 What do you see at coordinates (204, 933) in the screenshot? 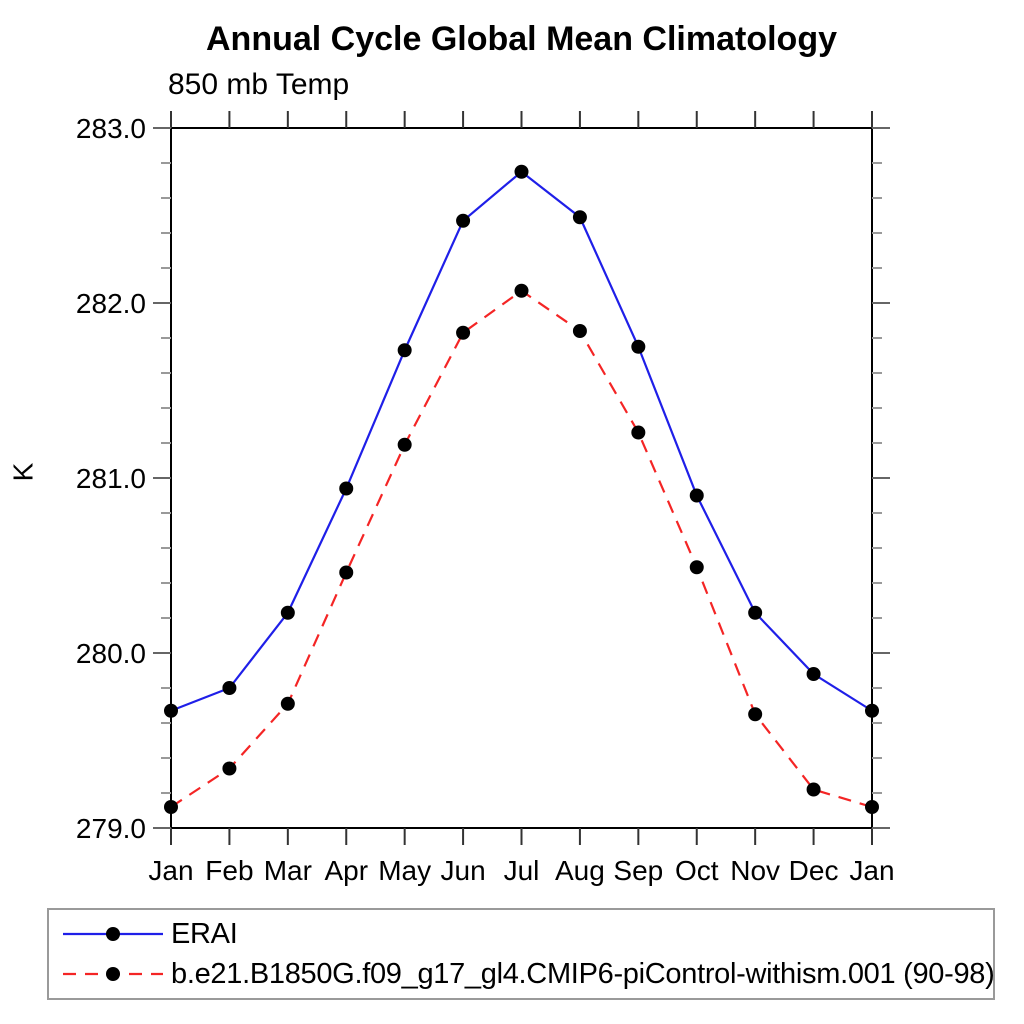
I see `legend-label-erai: ERAI` at bounding box center [204, 933].